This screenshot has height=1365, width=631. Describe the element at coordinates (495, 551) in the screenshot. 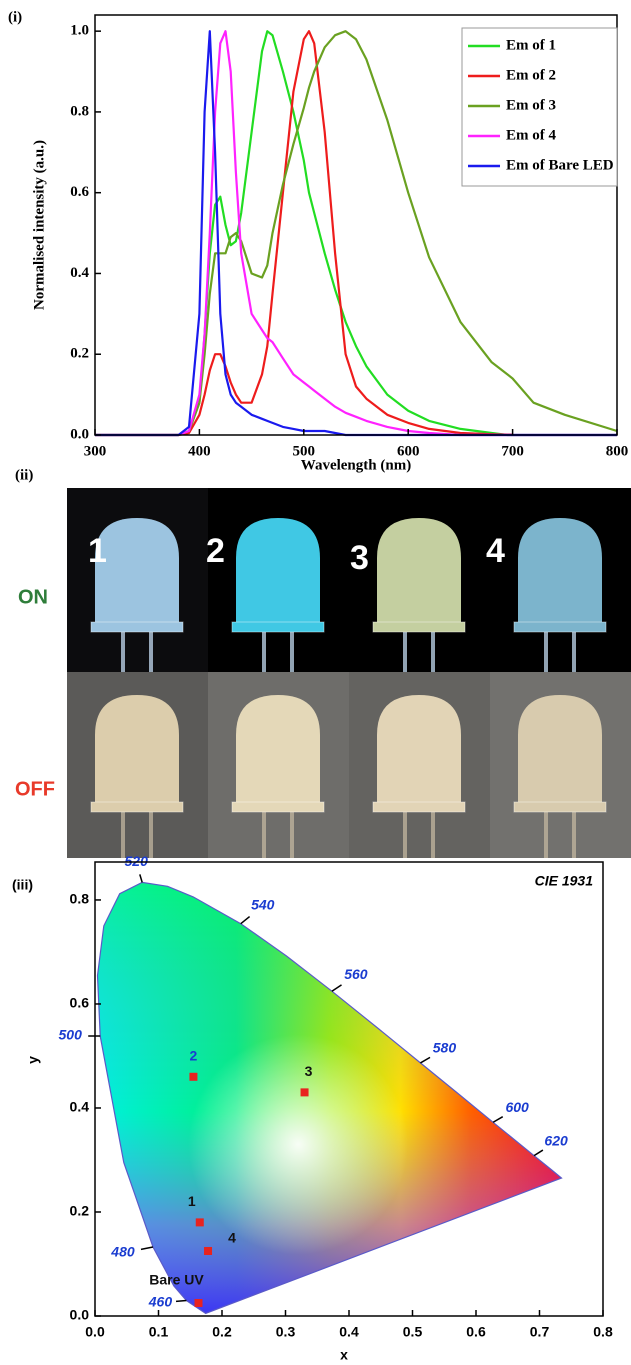

I see `sample-label: 4` at that location.